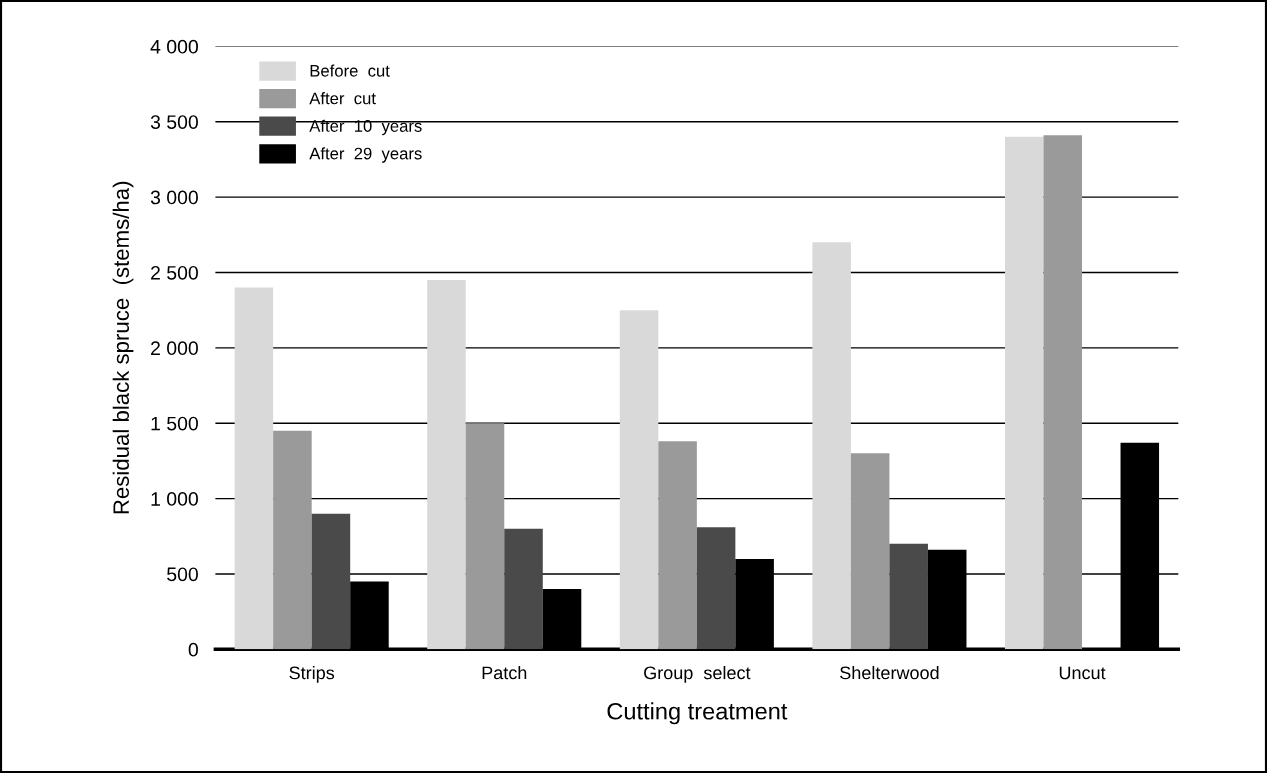 The height and width of the screenshot is (773, 1267). Describe the element at coordinates (174, 197) in the screenshot. I see `y-tick-label: 3 000` at that location.